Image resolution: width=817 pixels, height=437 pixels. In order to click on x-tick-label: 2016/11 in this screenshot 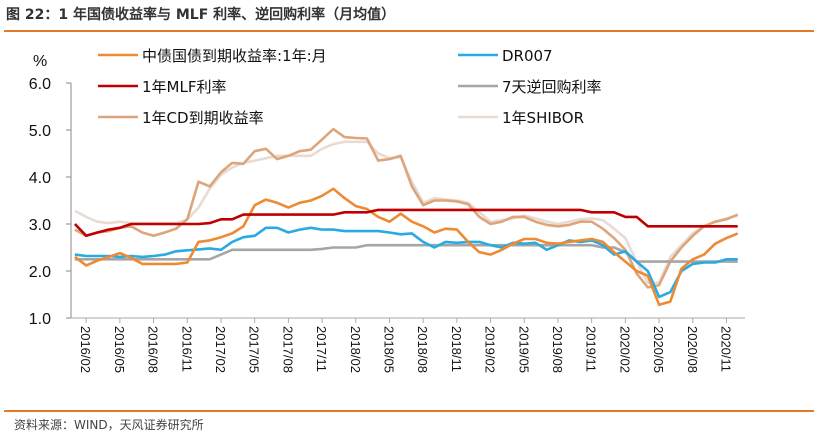, I will do `click(186, 349)`.